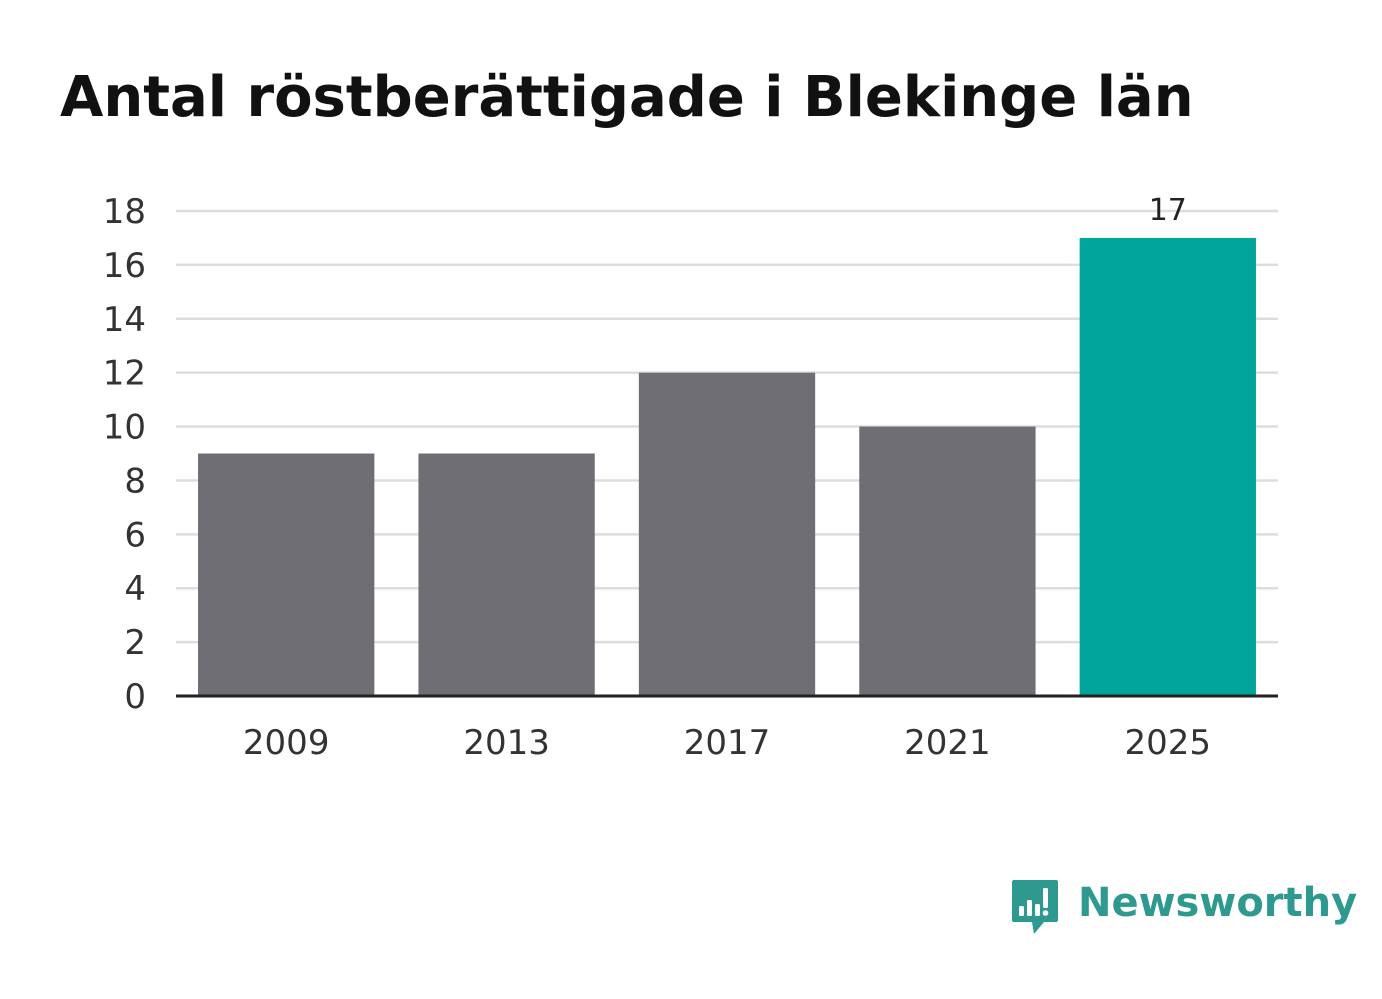 The image size is (1382, 999). I want to click on chart-title: Antal röstberättigade i Blekinge län, so click(627, 97).